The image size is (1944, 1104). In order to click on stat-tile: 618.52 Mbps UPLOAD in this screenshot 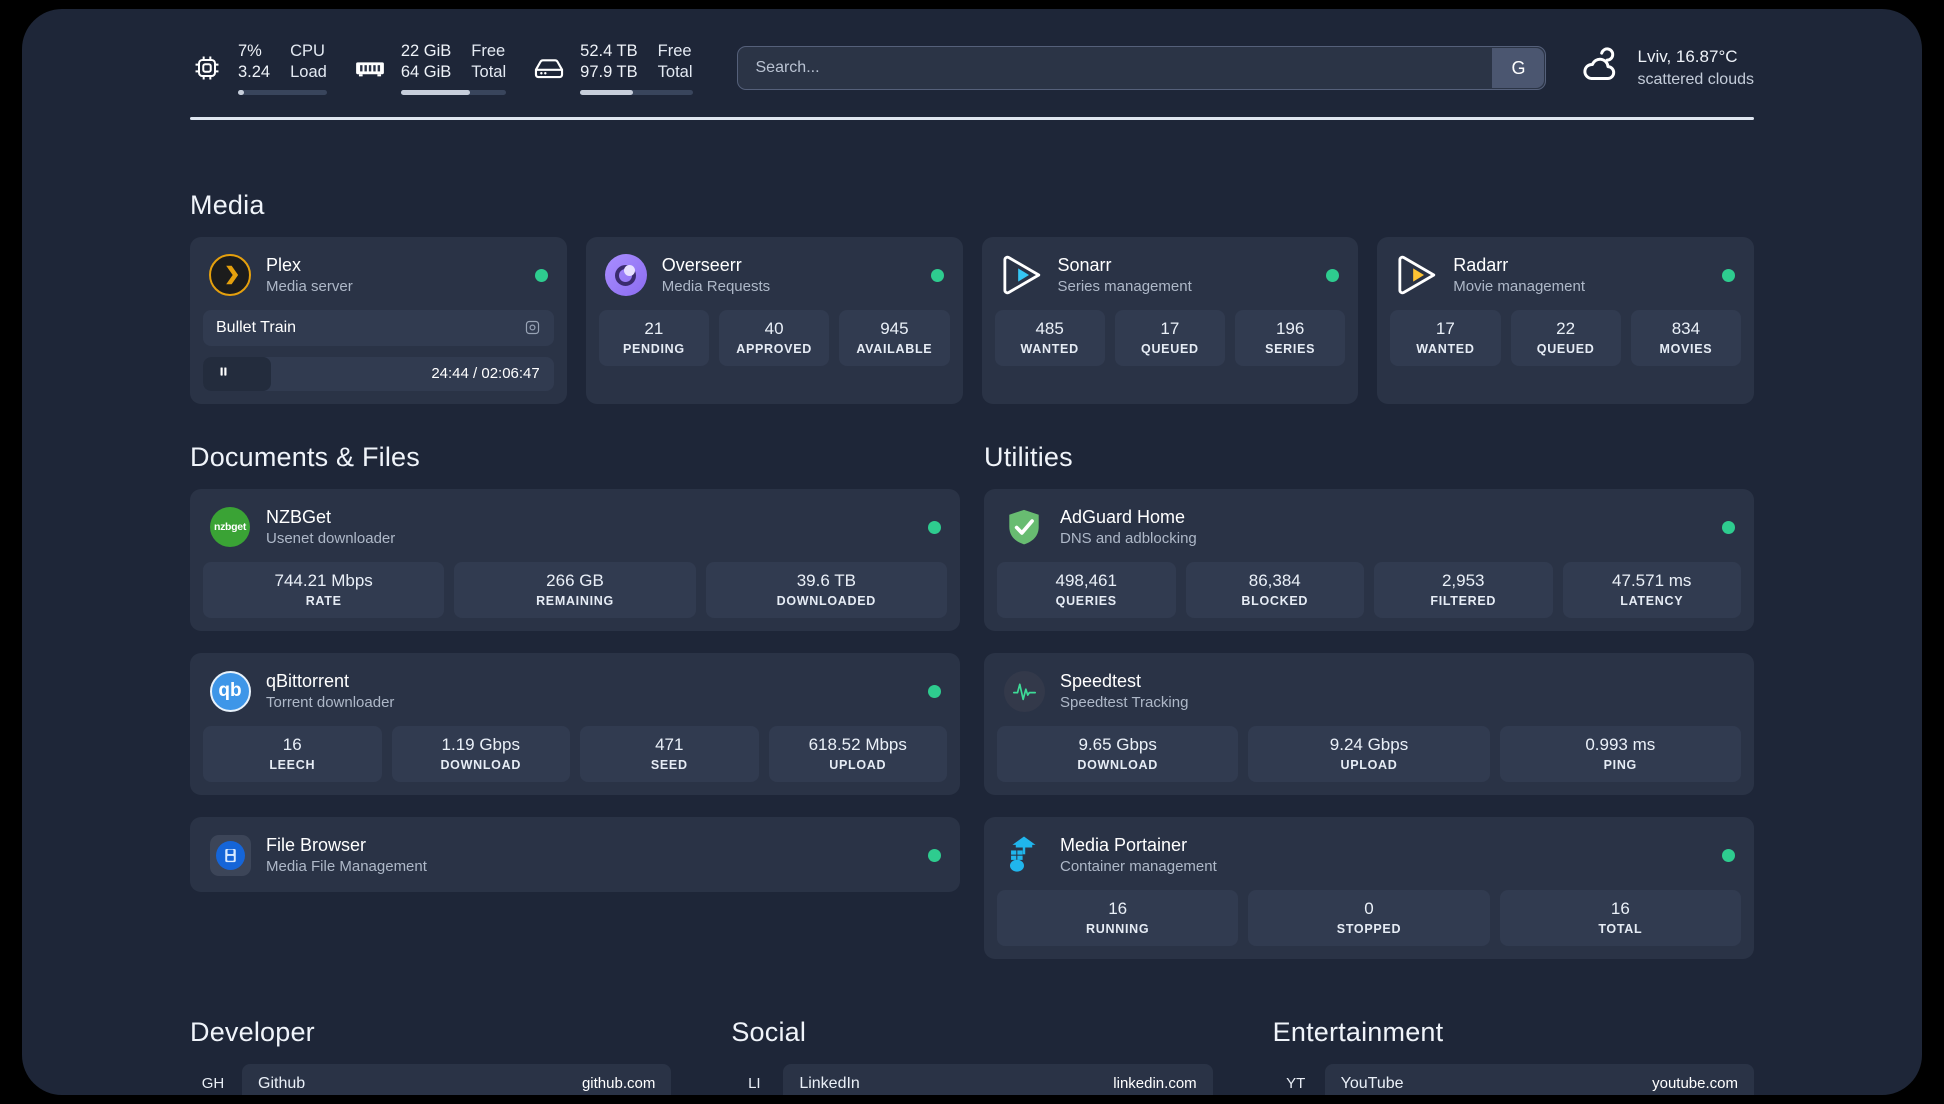, I will do `click(857, 753)`.